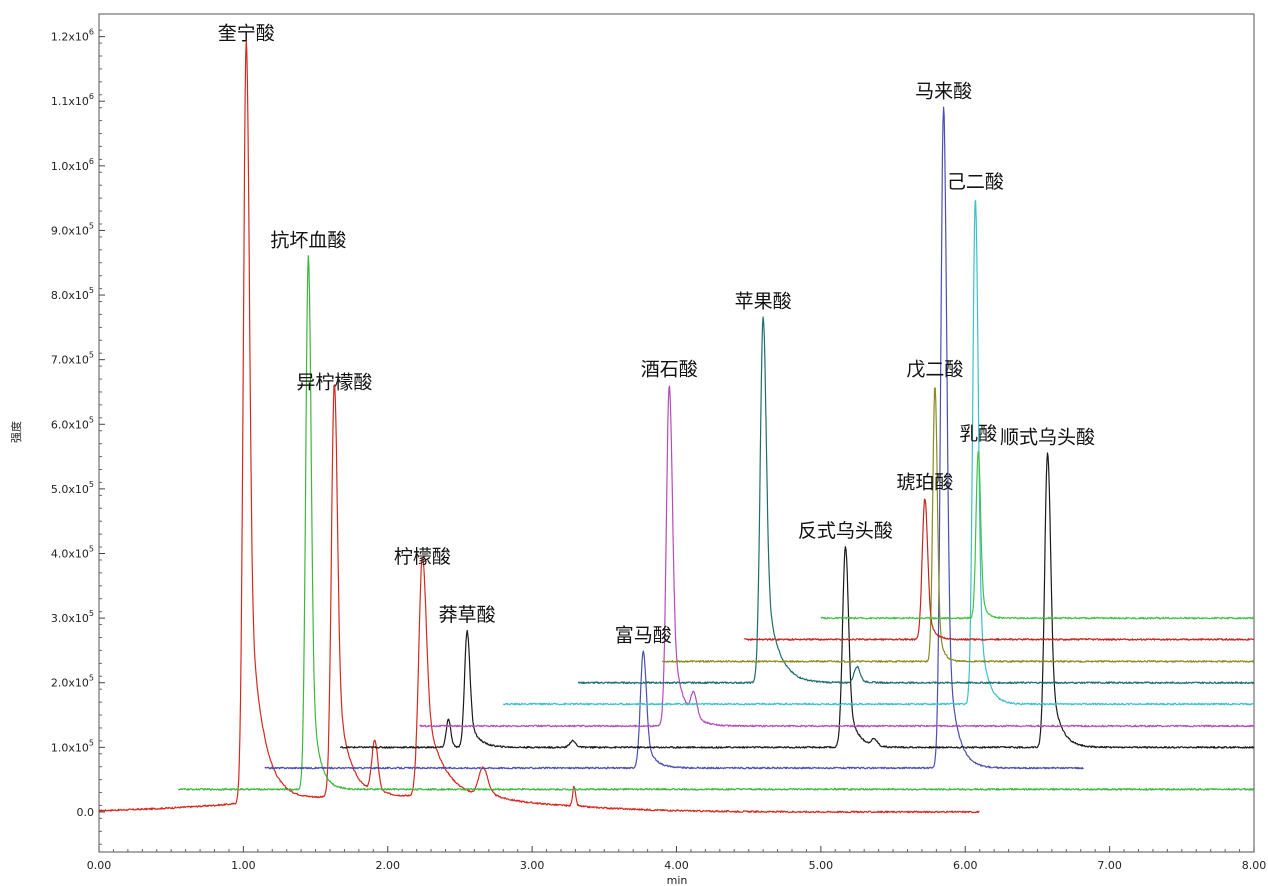 The image size is (1268, 886). I want to click on peak-label: 奎宁酸, so click(246, 34).